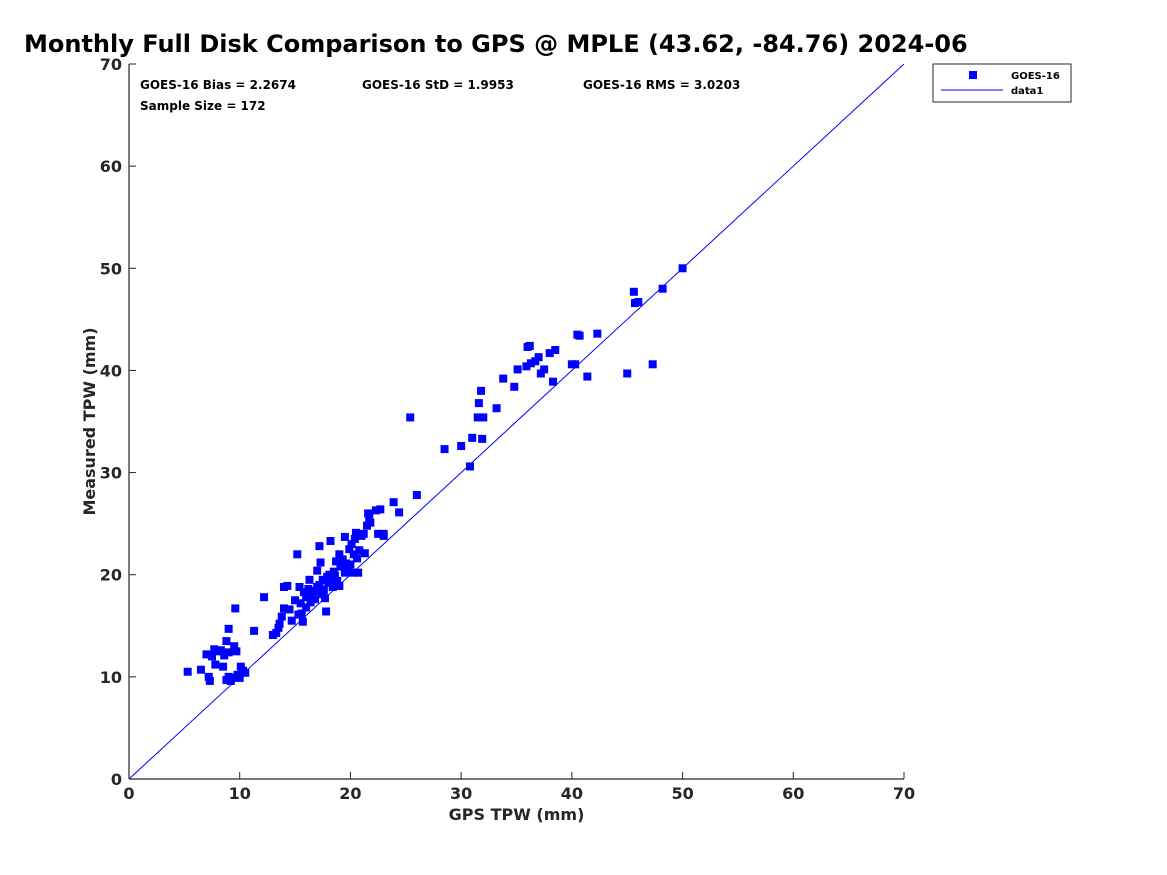  What do you see at coordinates (128, 793) in the screenshot?
I see `x-tick-label: 0` at bounding box center [128, 793].